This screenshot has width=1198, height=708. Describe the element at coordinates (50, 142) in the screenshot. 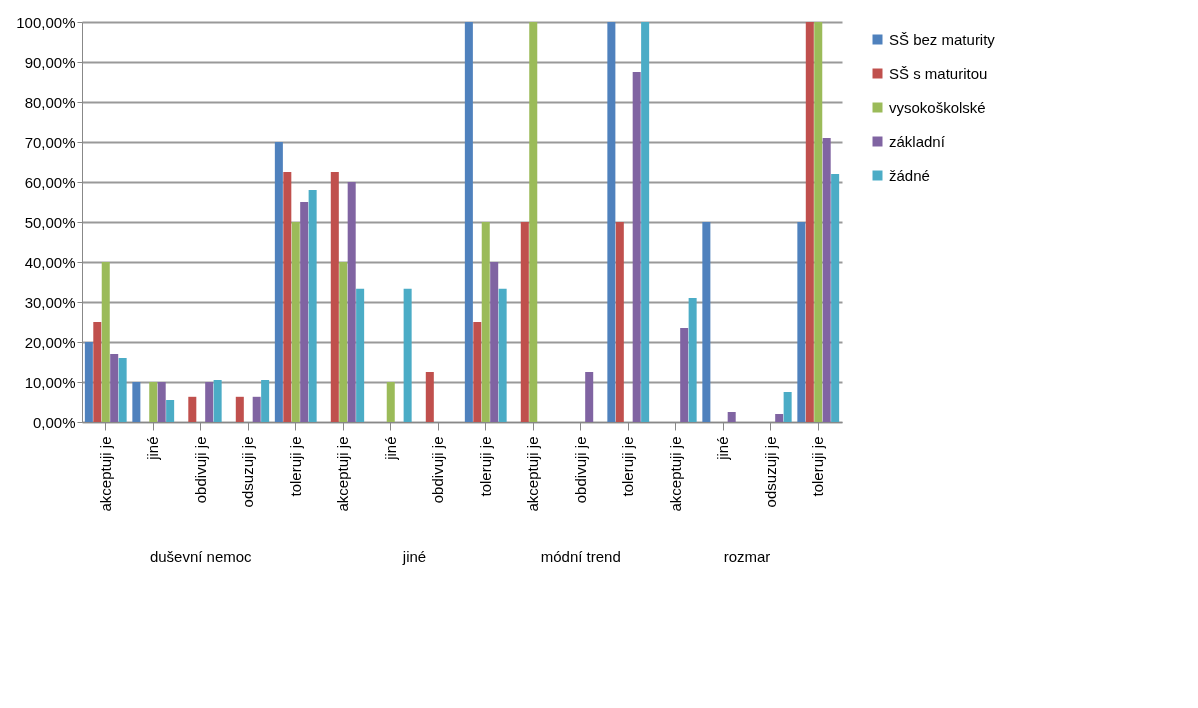

I see `y-tick-label: 70,00%` at that location.